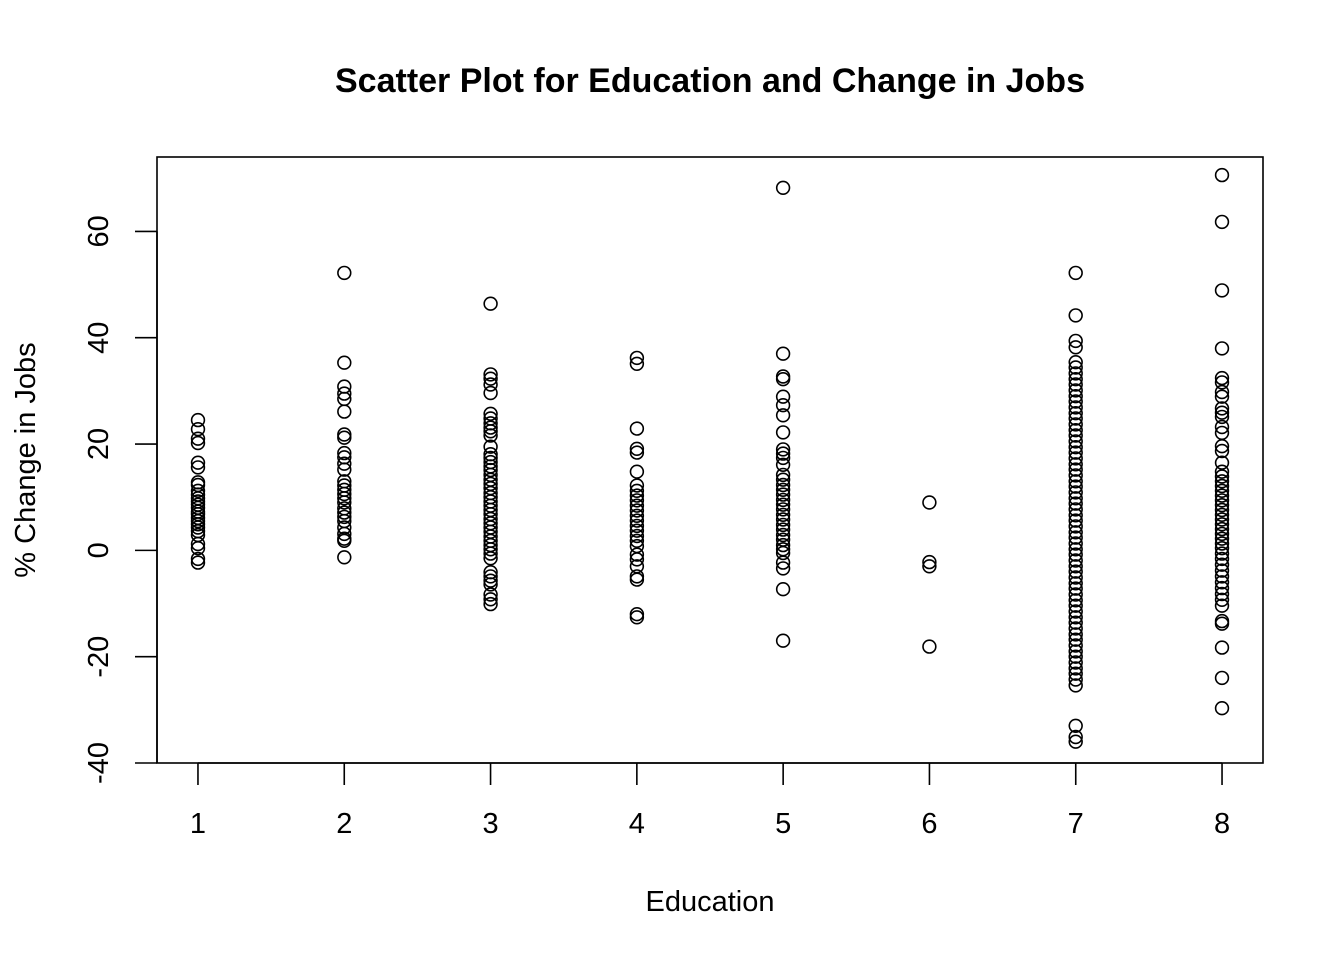  What do you see at coordinates (99, 444) in the screenshot?
I see `y-tick-label: 20` at bounding box center [99, 444].